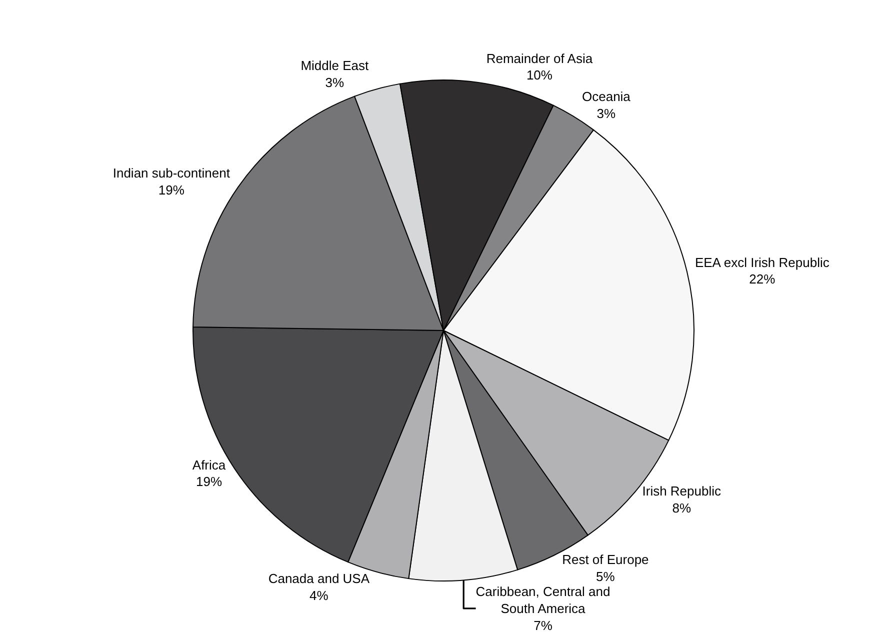 This screenshot has width=887, height=641. What do you see at coordinates (171, 173) in the screenshot?
I see `slice-label: Indian sub-continent` at bounding box center [171, 173].